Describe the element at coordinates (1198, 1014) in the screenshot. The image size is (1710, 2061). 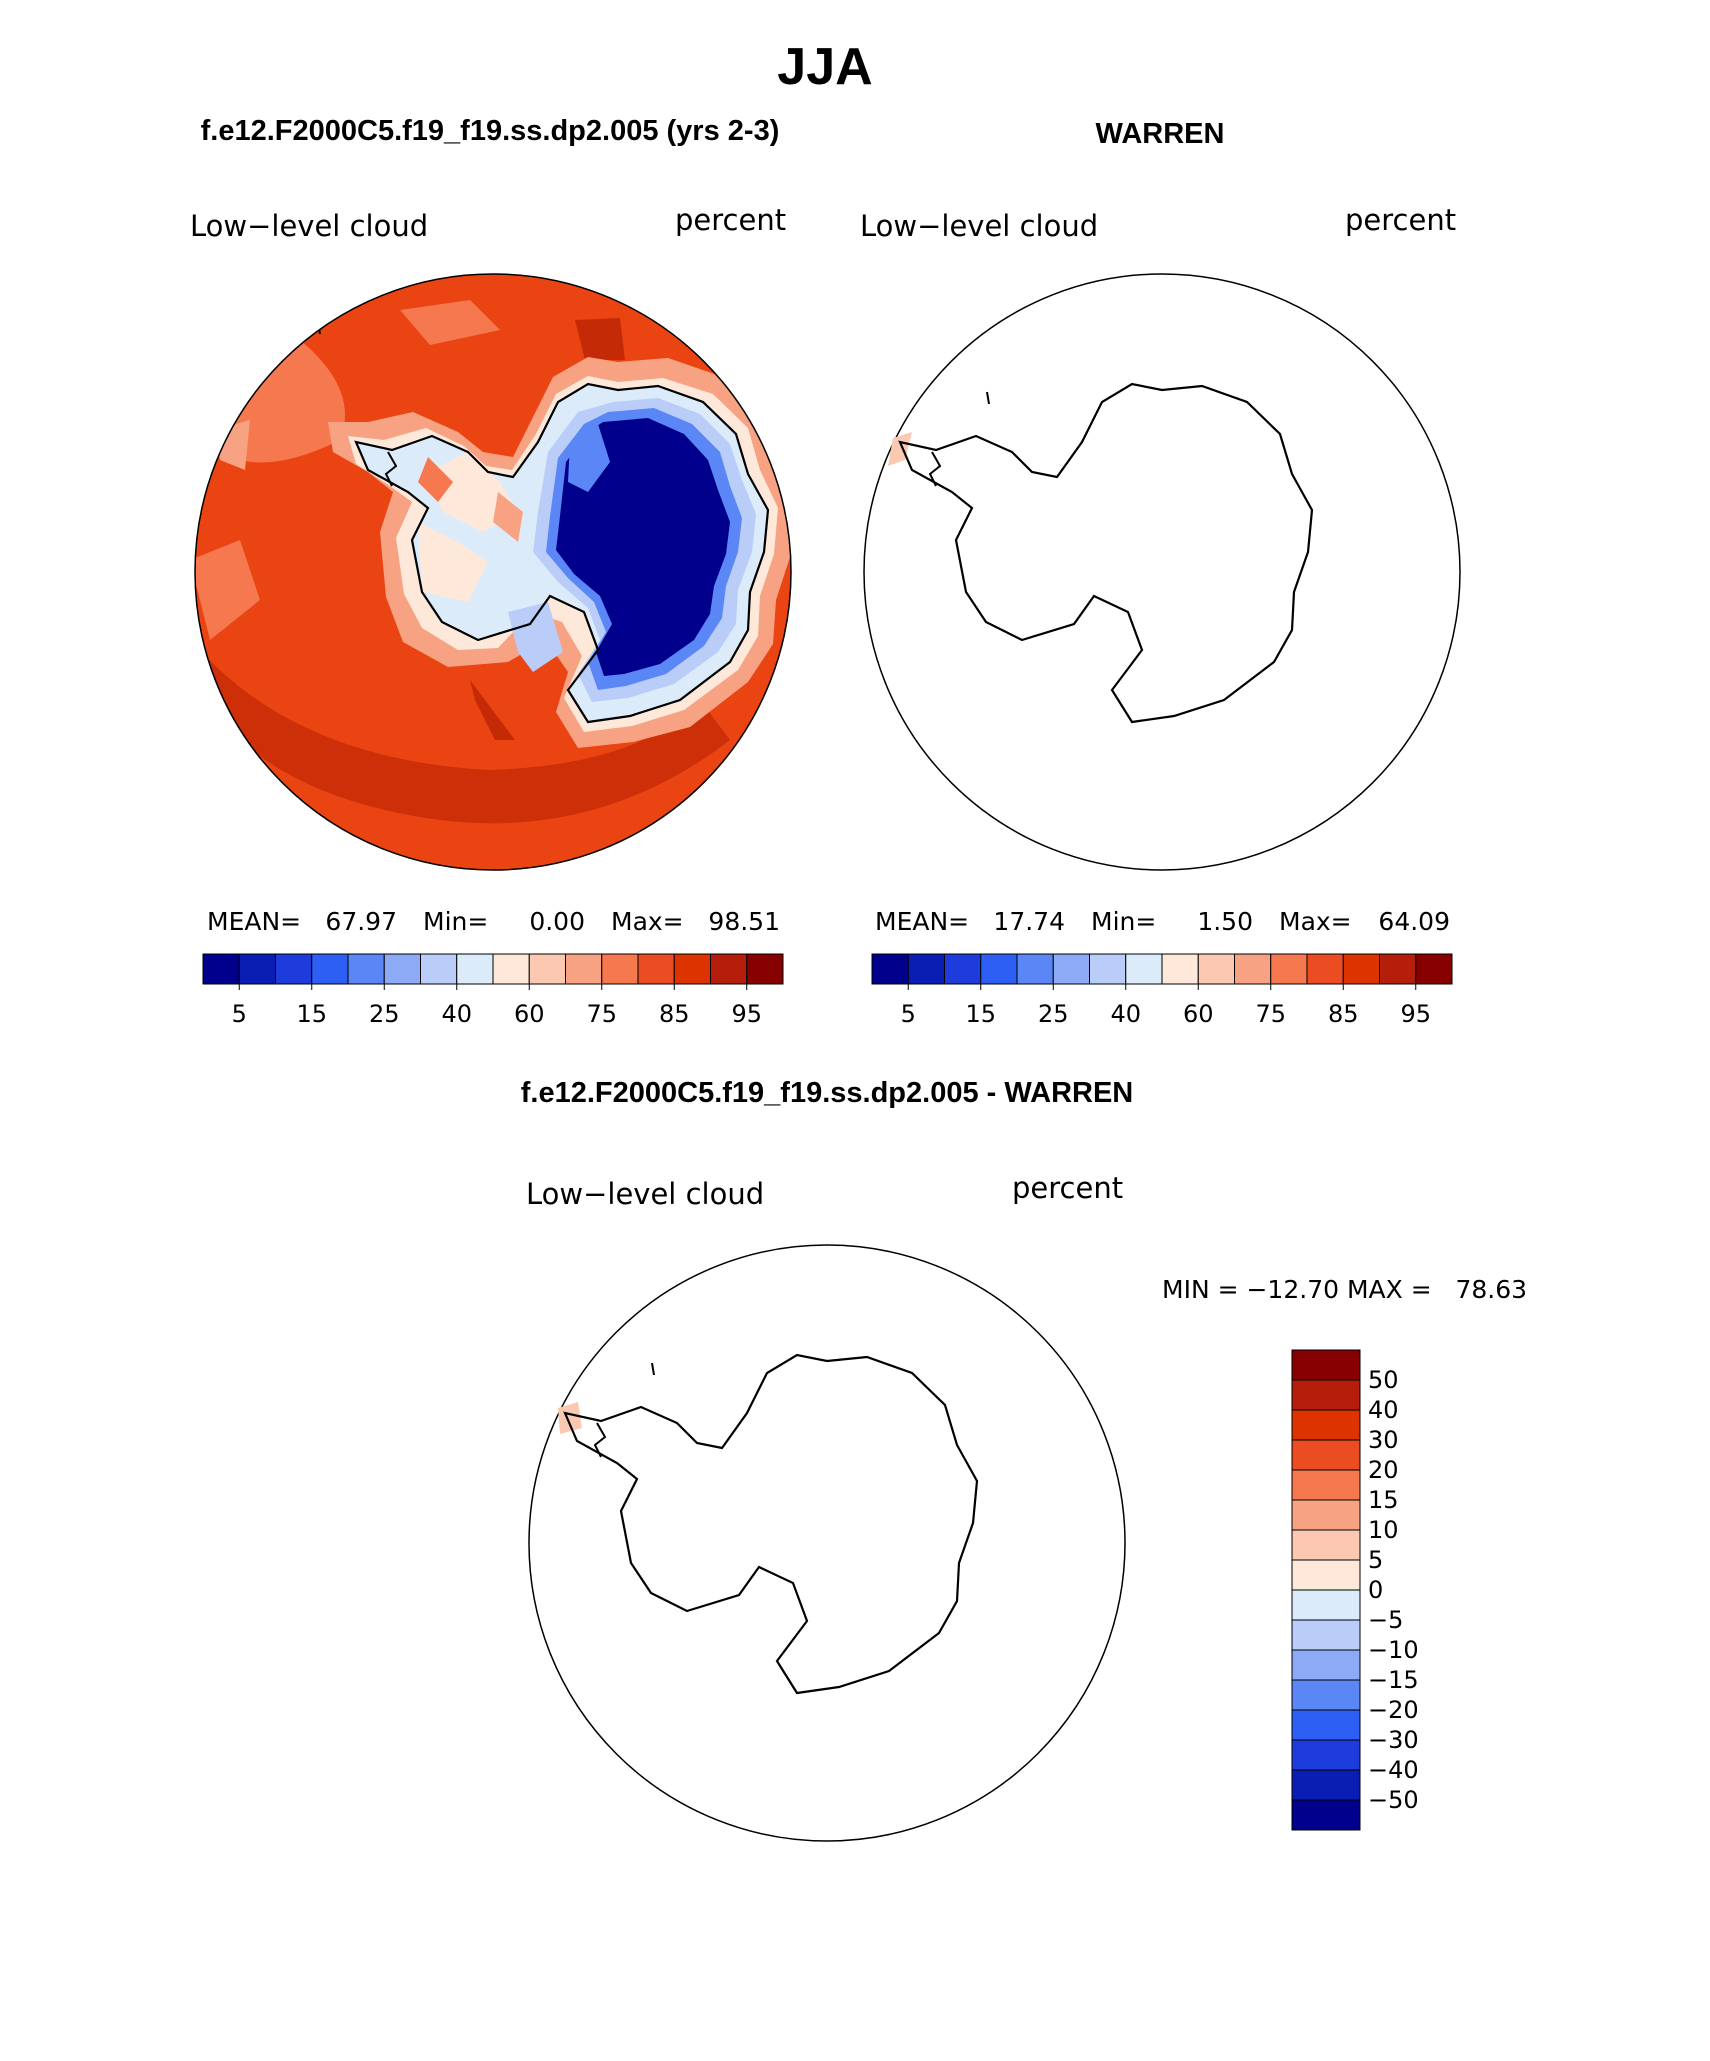
I see `obs-colorbar-label: 60` at that location.